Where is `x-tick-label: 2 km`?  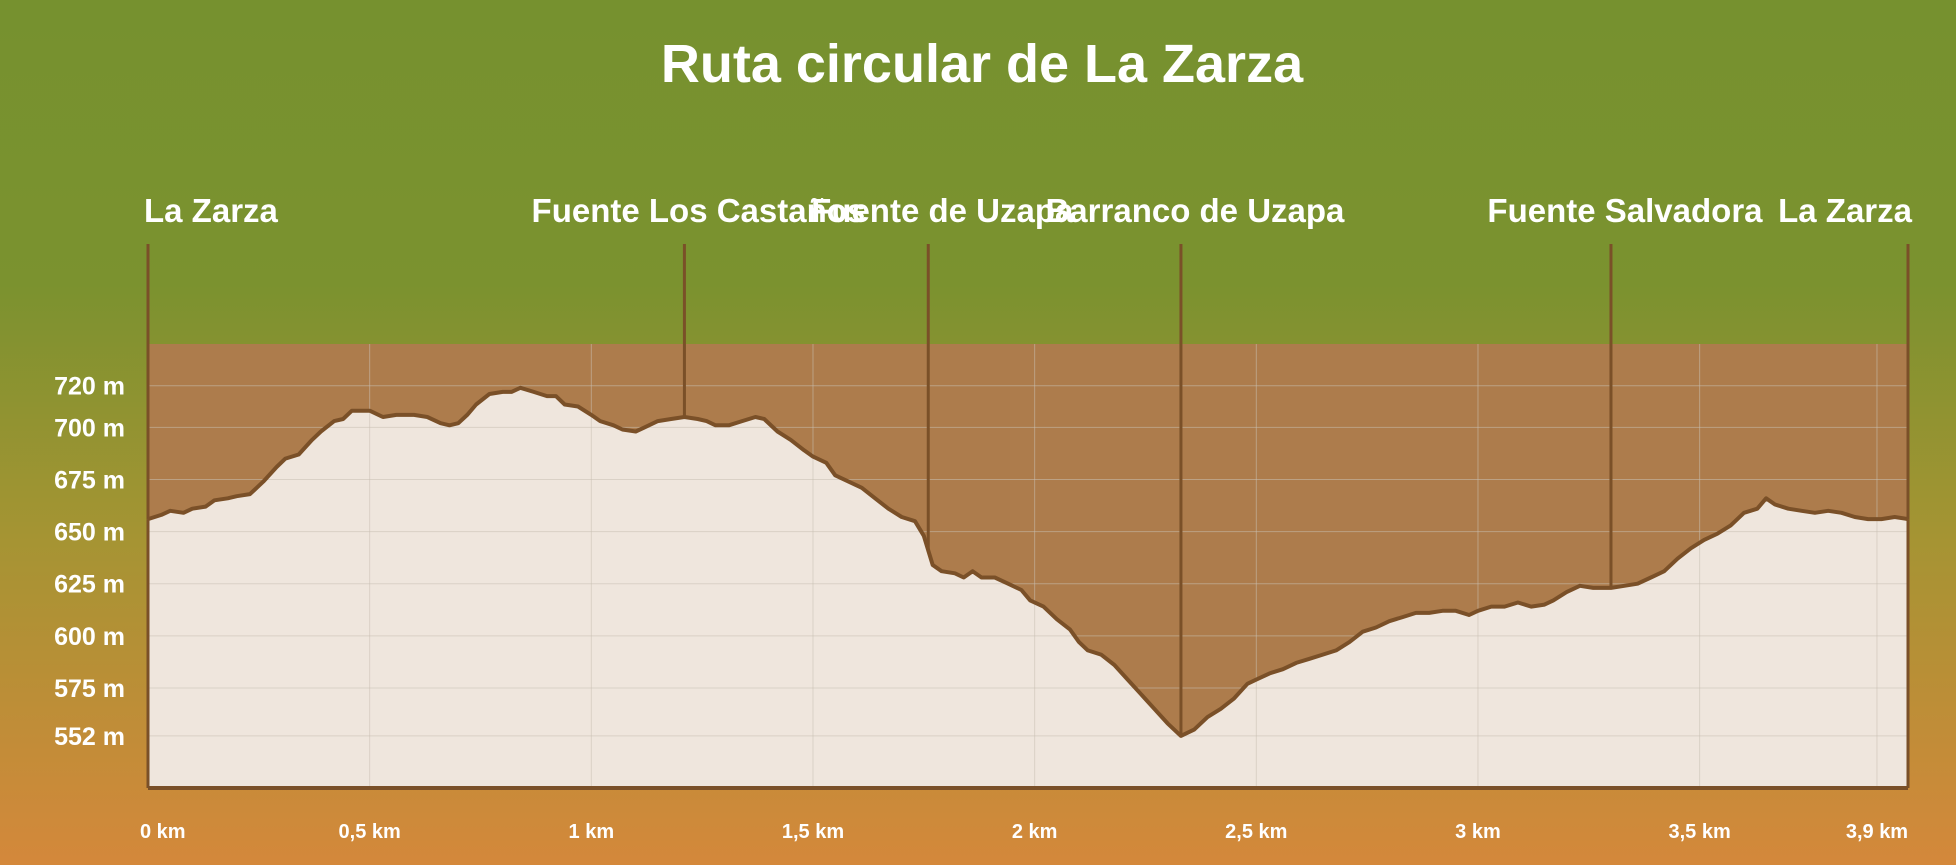
x-tick-label: 2 km is located at coordinates (1035, 832).